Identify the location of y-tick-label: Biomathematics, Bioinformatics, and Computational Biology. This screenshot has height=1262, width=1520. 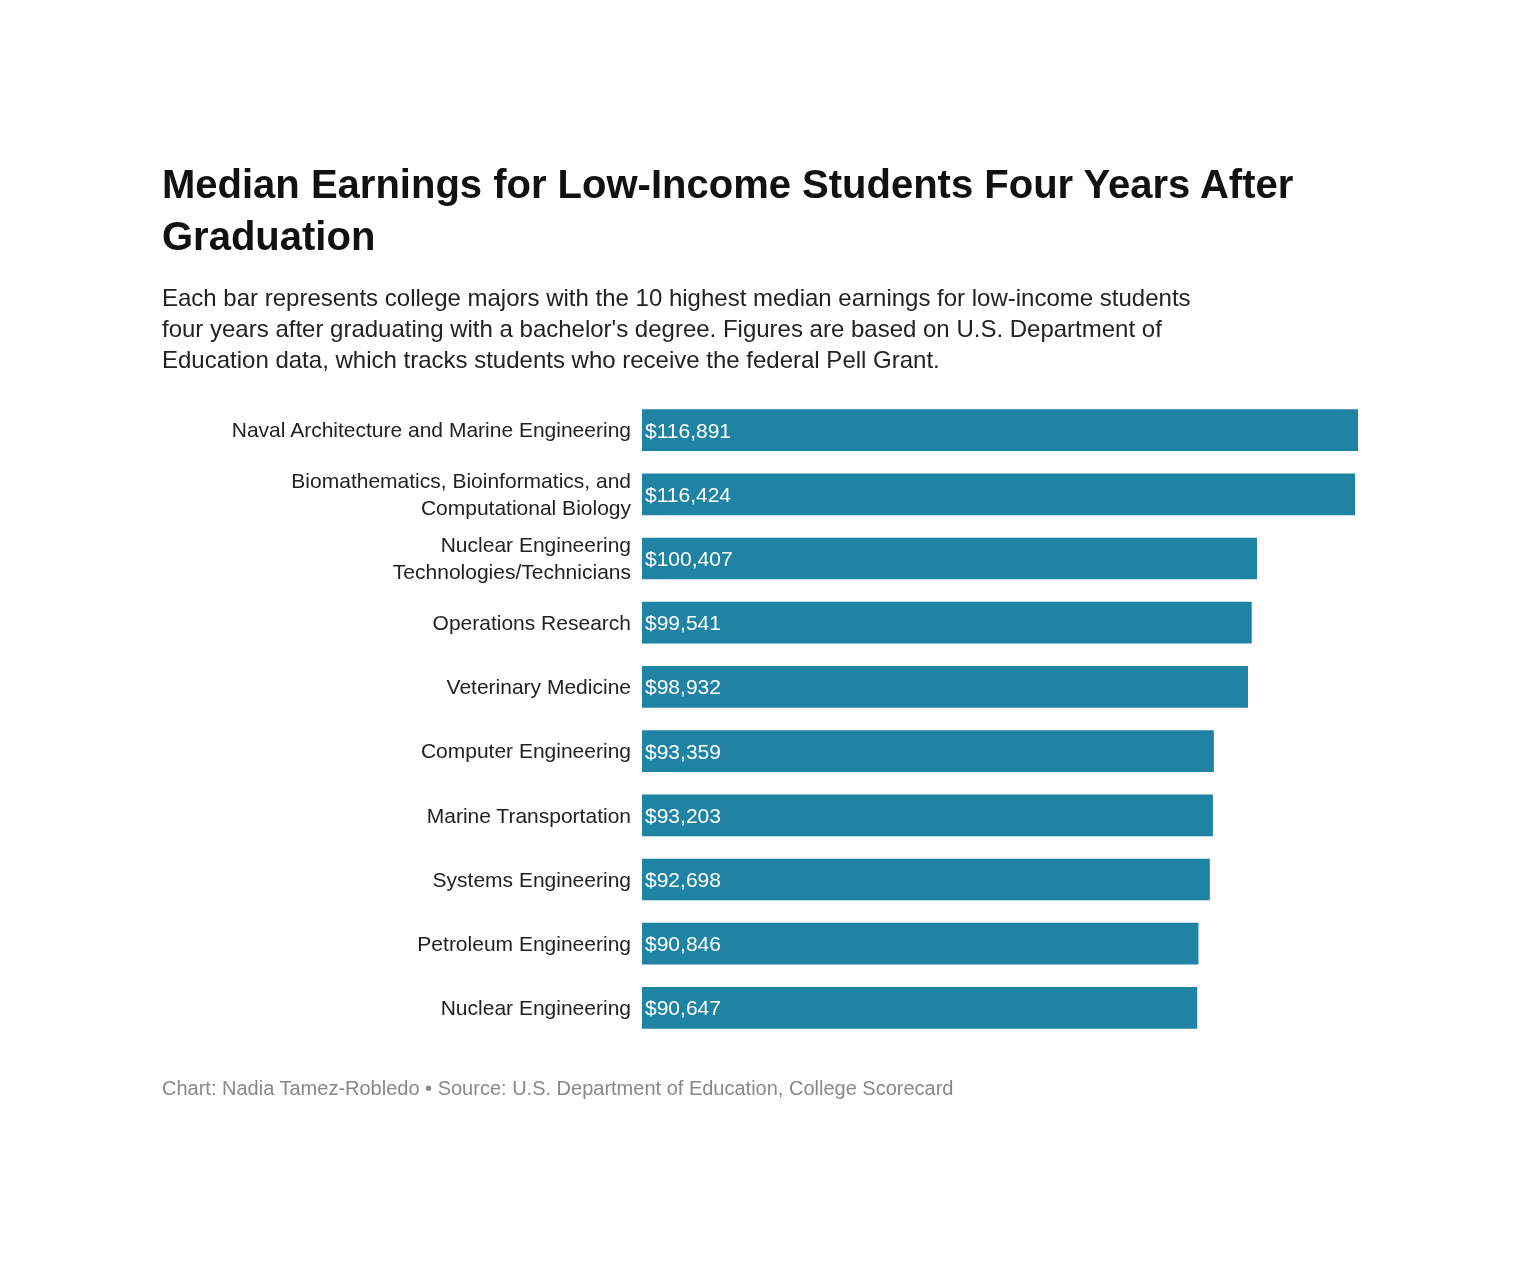
(461, 494).